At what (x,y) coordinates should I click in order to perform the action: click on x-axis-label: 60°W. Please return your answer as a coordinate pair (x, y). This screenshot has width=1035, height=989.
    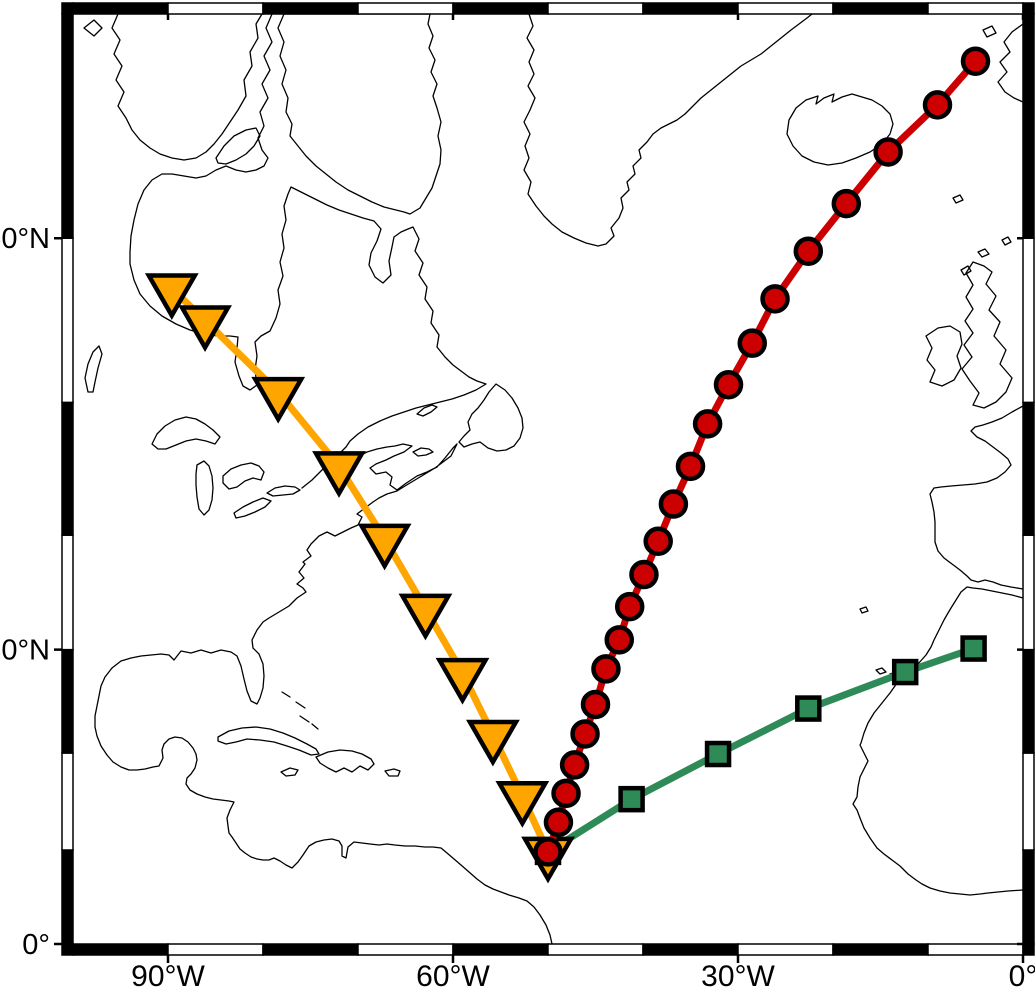
    Looking at the image, I should click on (453, 974).